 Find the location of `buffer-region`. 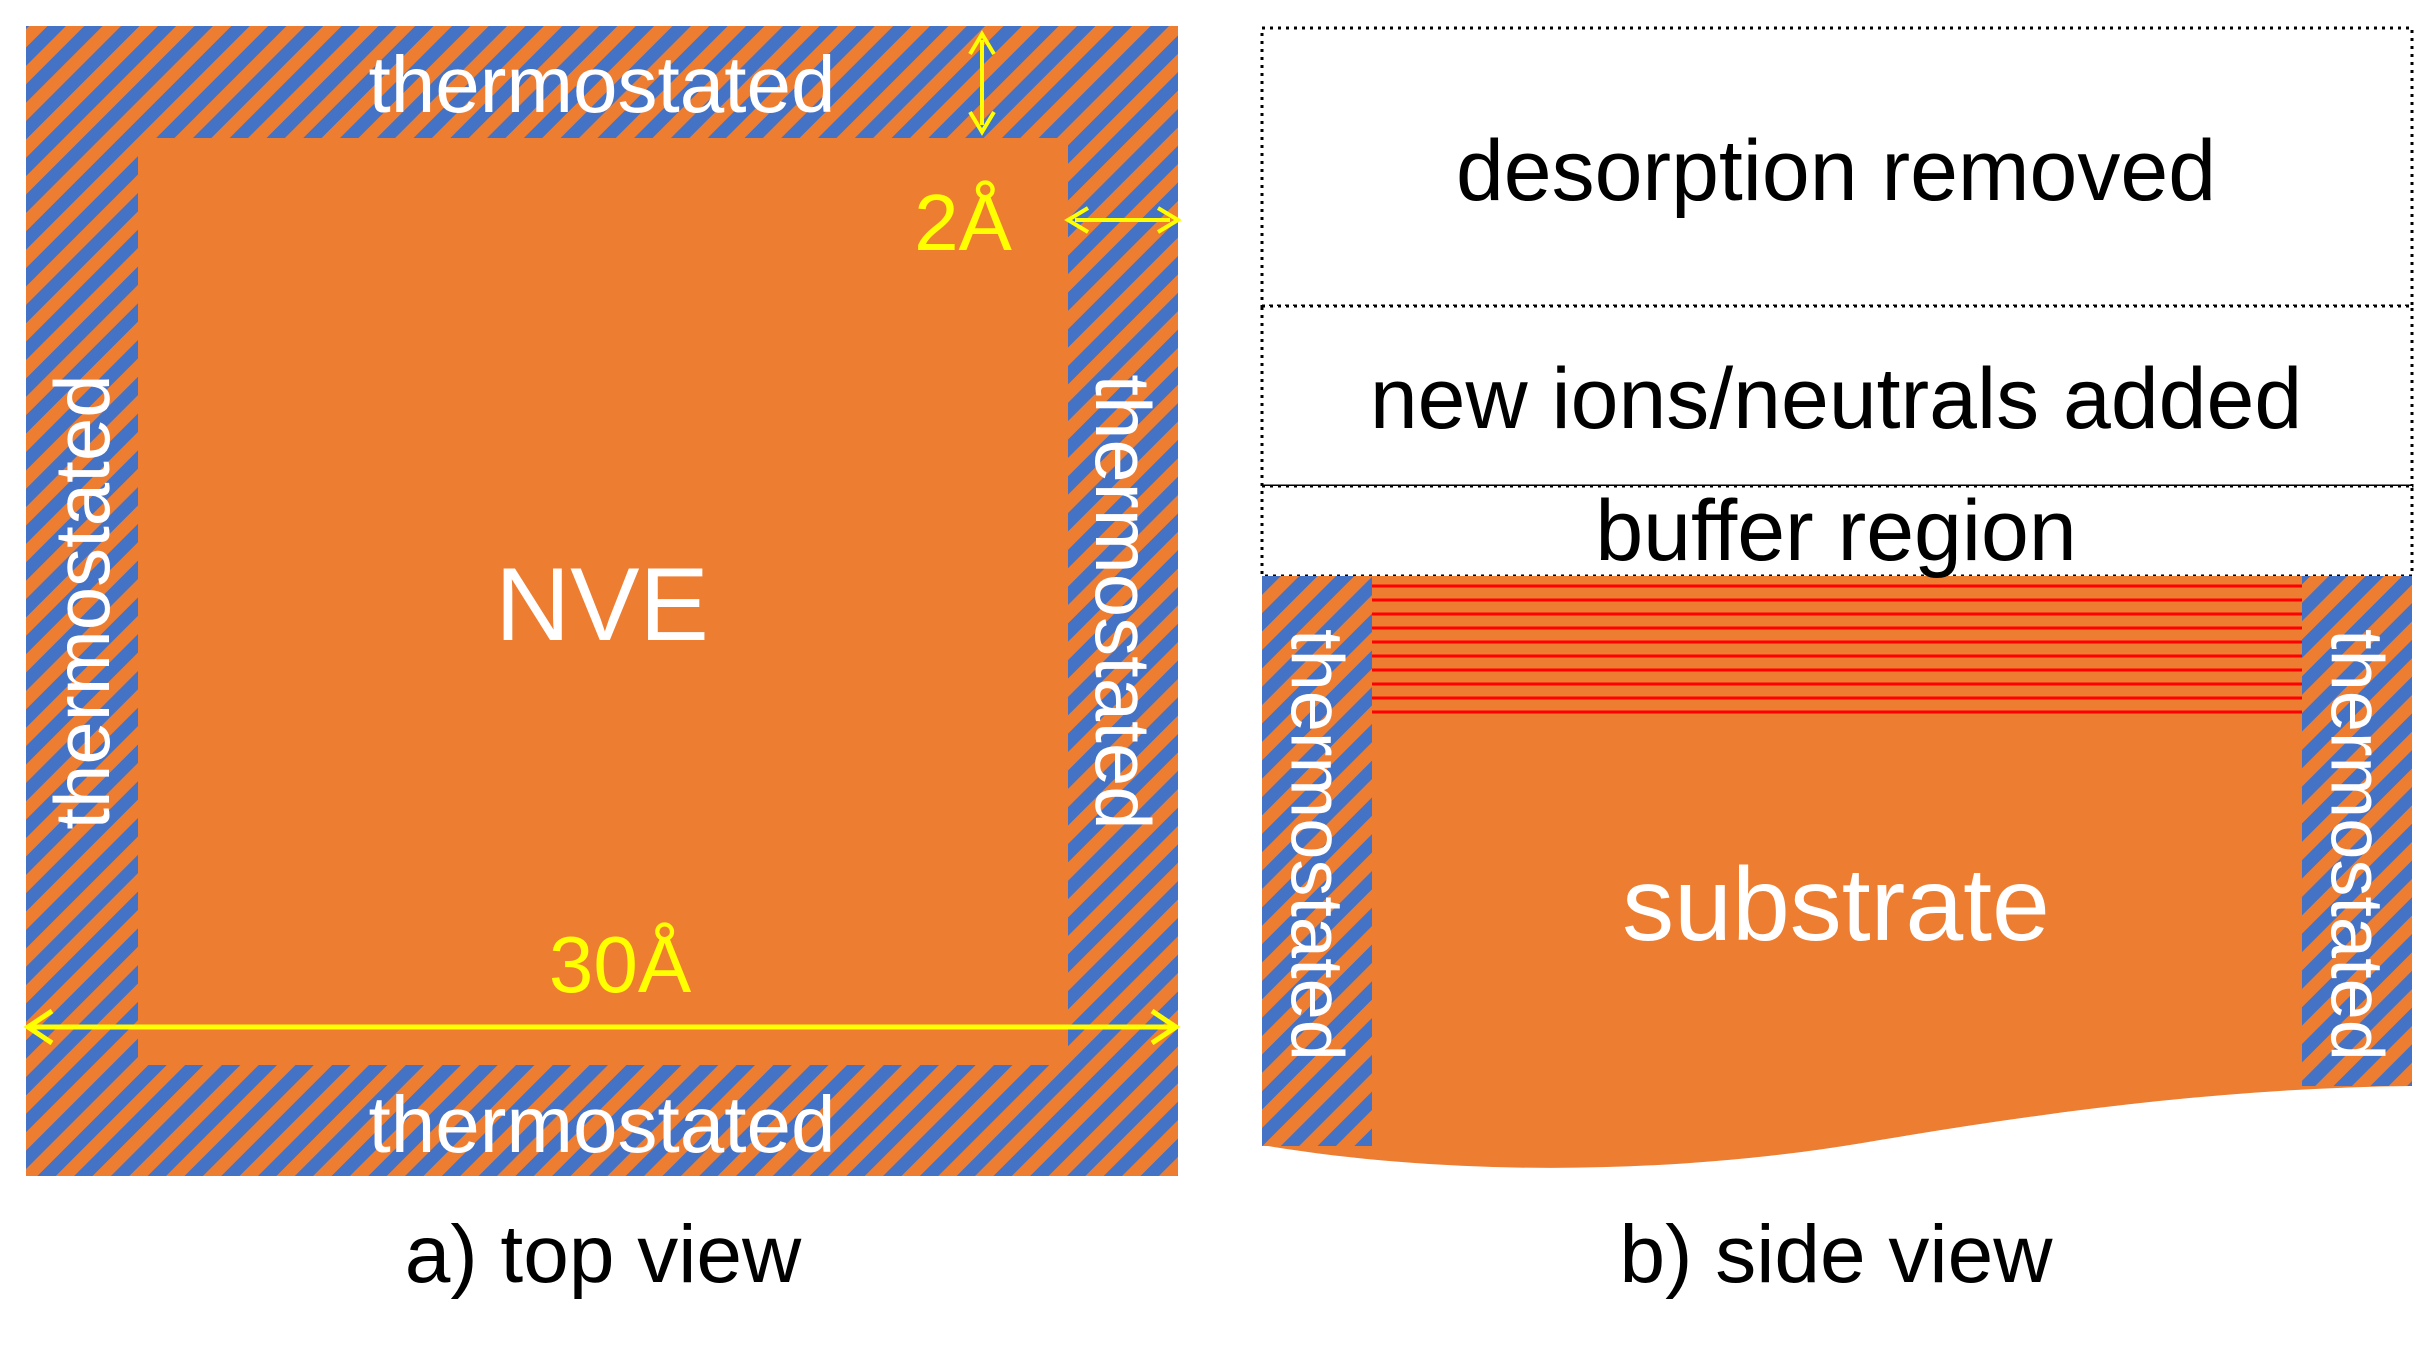

buffer-region is located at coordinates (1837, 531).